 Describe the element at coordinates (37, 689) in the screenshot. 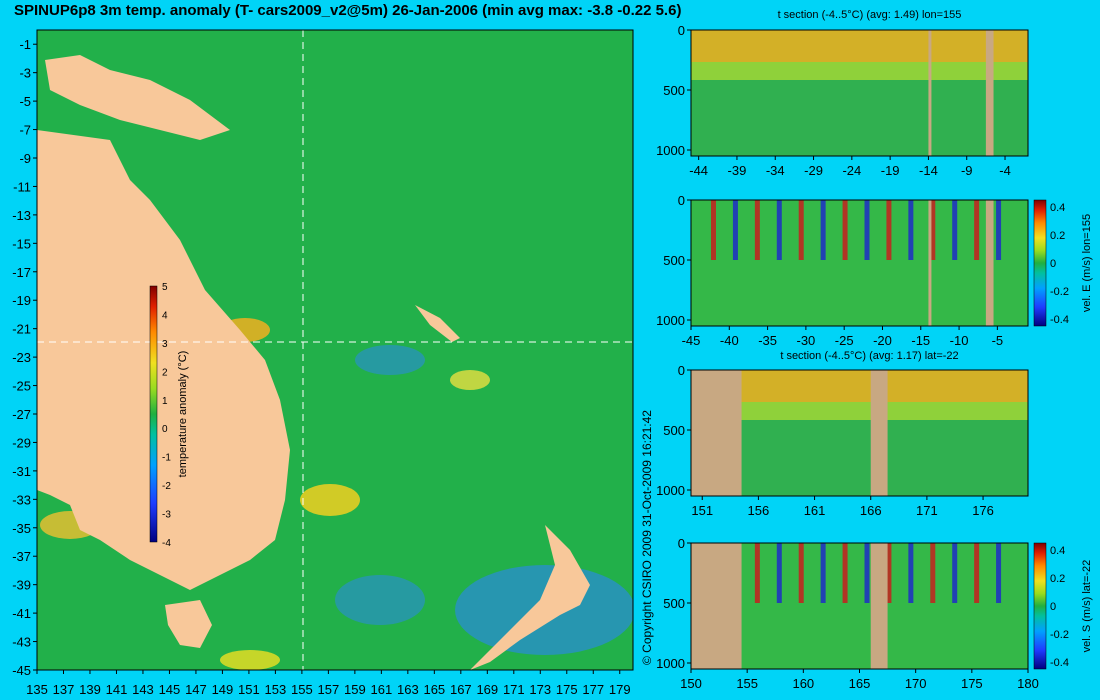

I see `map-x-tick-label: 135` at that location.